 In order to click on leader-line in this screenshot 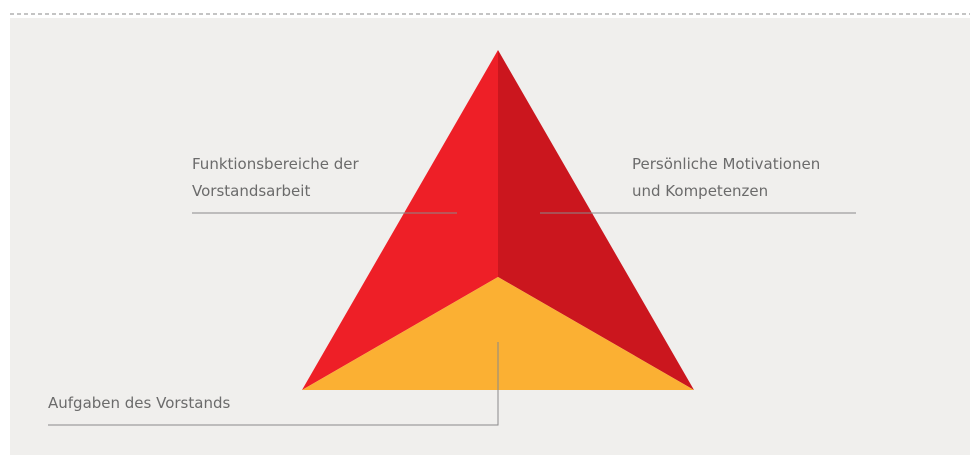, I will do `click(273, 384)`.